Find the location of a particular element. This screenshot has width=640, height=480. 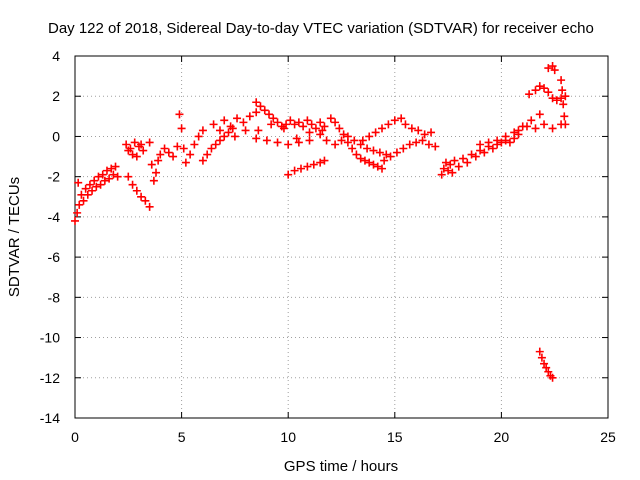

y-tick-label: -14 is located at coordinates (50, 418).